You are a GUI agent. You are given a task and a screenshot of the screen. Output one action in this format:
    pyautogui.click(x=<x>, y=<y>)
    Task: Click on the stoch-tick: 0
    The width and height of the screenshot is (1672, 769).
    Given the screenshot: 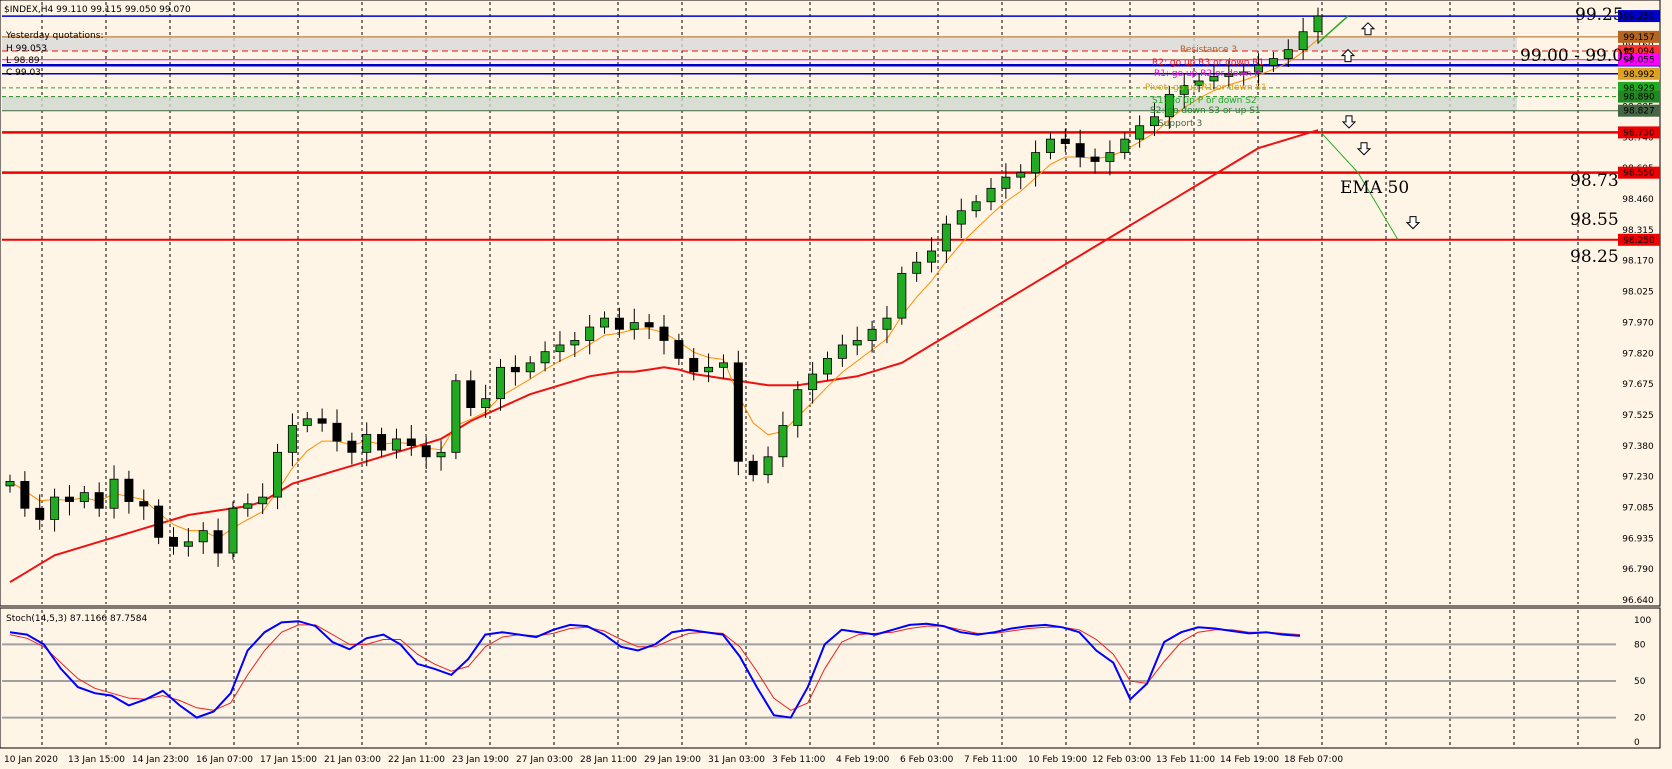 What is the action you would take?
    pyautogui.click(x=1637, y=743)
    